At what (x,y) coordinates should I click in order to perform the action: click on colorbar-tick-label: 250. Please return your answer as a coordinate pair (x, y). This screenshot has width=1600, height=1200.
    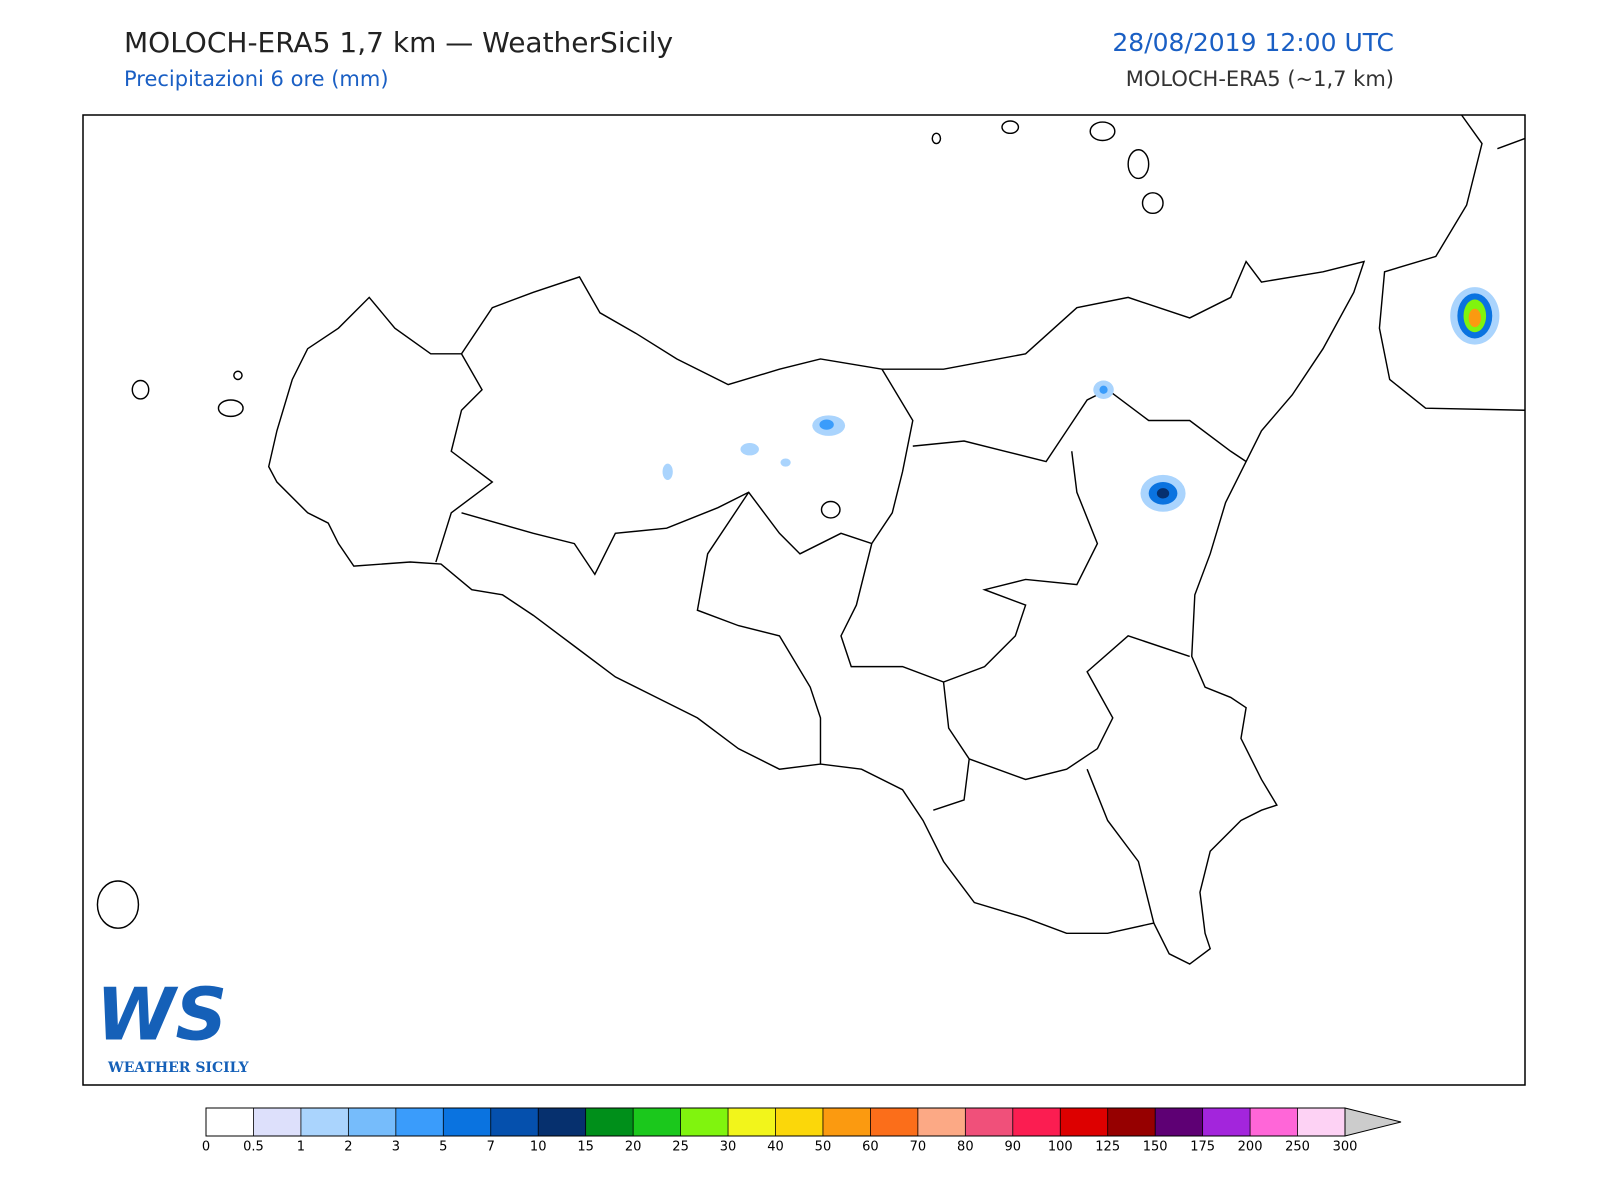
    Looking at the image, I should click on (1297, 1147).